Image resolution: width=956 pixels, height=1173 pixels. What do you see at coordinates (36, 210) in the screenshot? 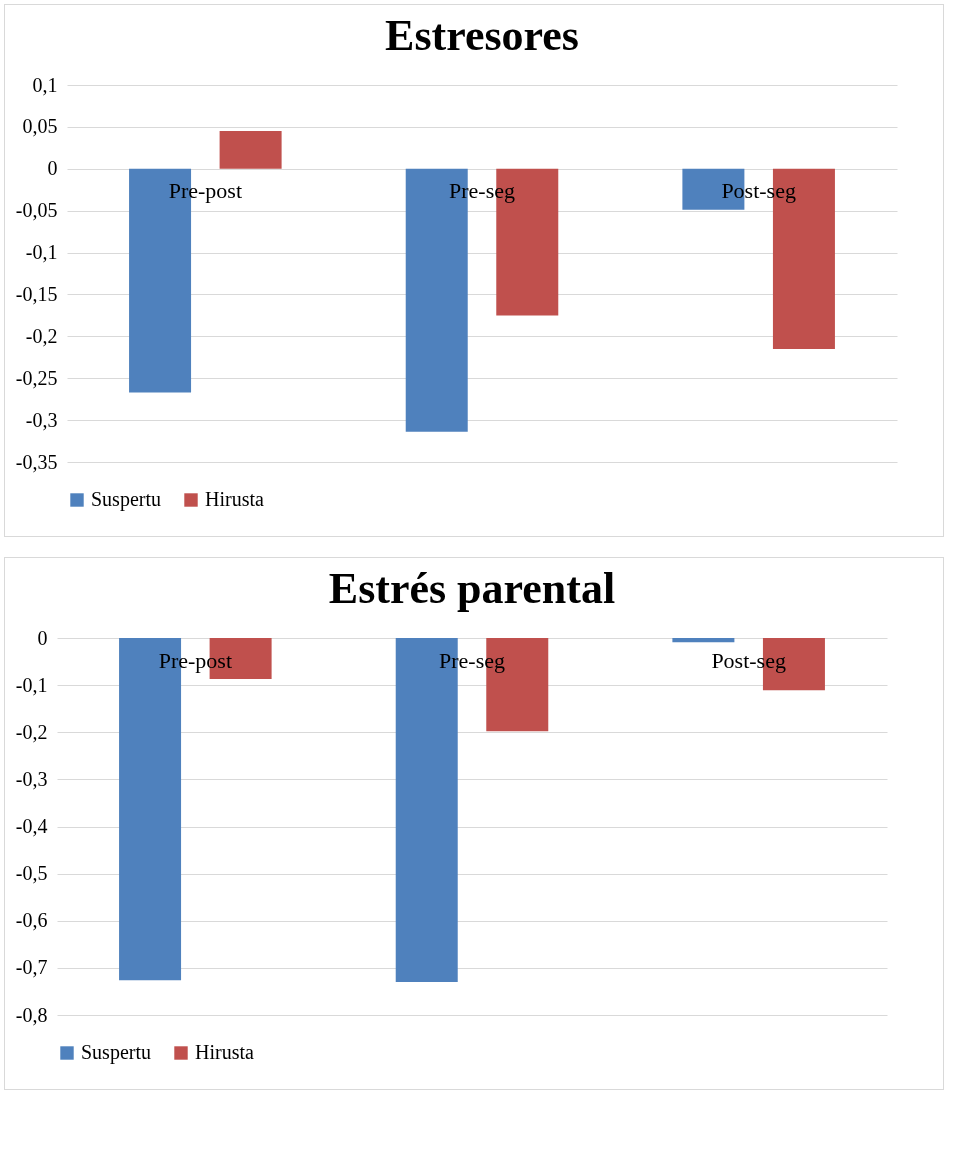
I see `y-tick-label: -0,05` at bounding box center [36, 210].